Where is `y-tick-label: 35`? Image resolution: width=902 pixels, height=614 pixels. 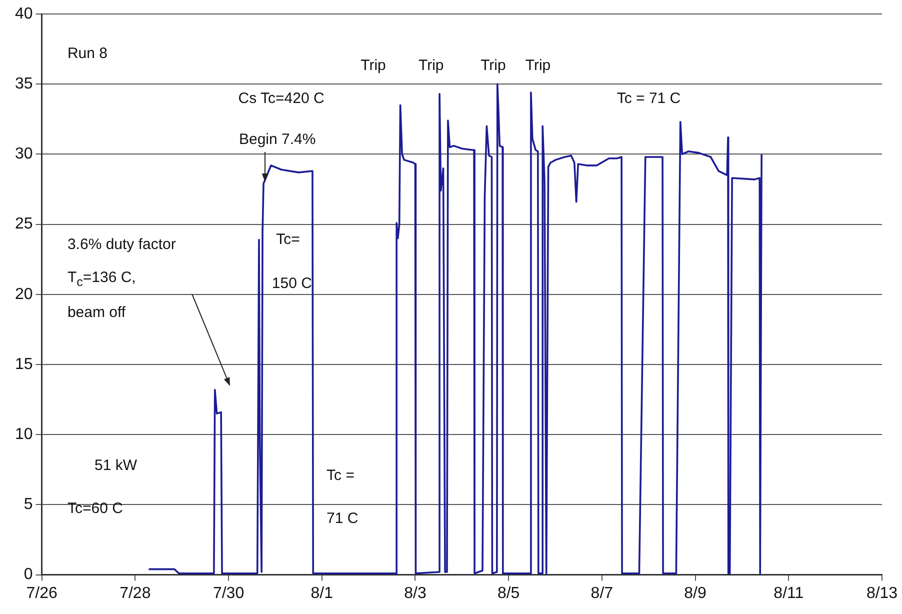 y-tick-label: 35 is located at coordinates (24, 84).